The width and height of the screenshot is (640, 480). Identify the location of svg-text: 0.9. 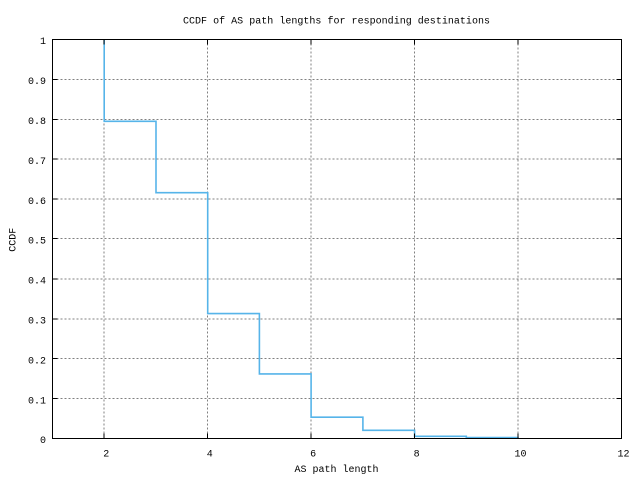
(37, 82).